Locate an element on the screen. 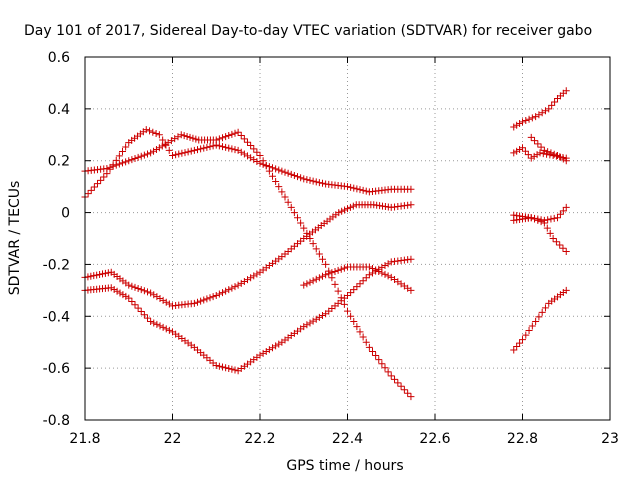 This screenshot has height=480, width=640. x-tick-labels: 21.8 22 22.2 22.4 22.6 22.8 23 is located at coordinates (344, 439).